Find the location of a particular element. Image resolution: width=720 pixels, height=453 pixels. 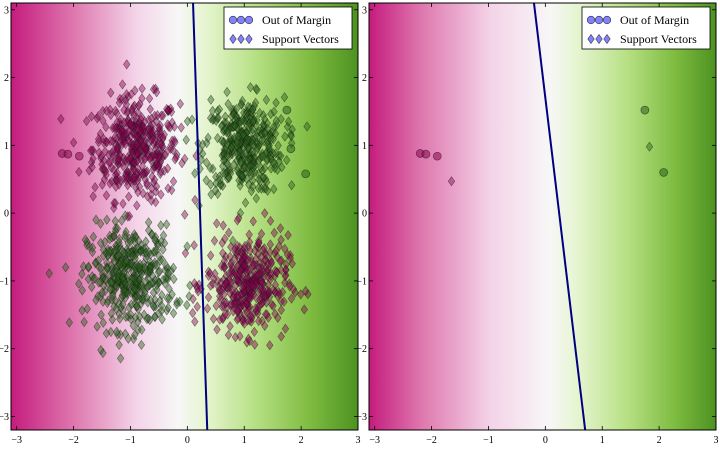

decision-boundary-line is located at coordinates (200, 216).